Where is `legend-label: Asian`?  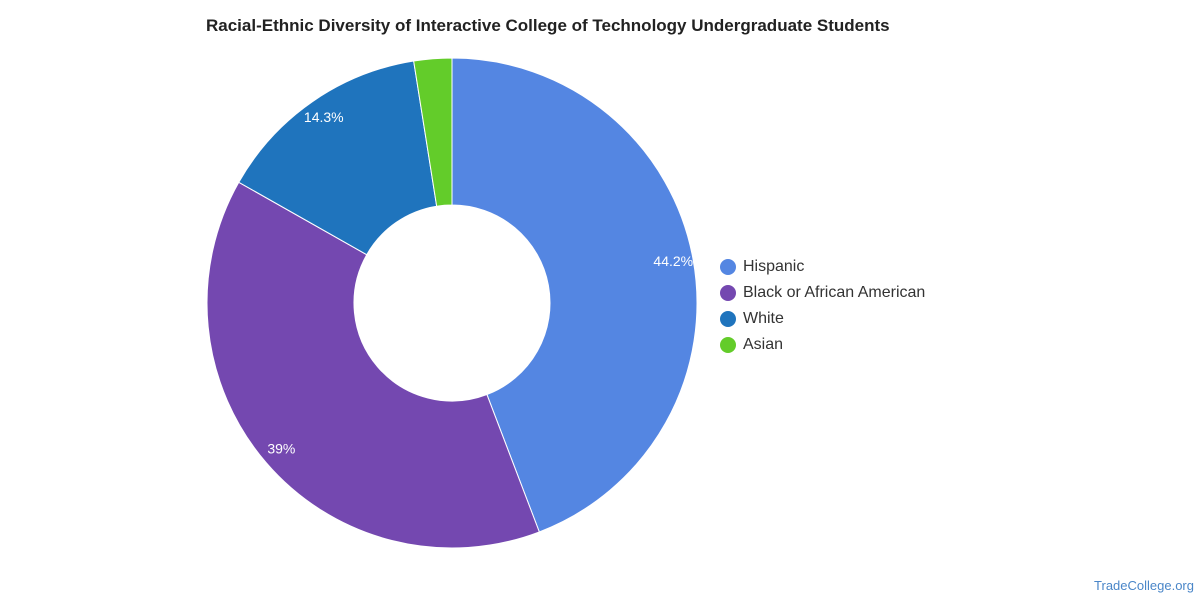
legend-label: Asian is located at coordinates (763, 344).